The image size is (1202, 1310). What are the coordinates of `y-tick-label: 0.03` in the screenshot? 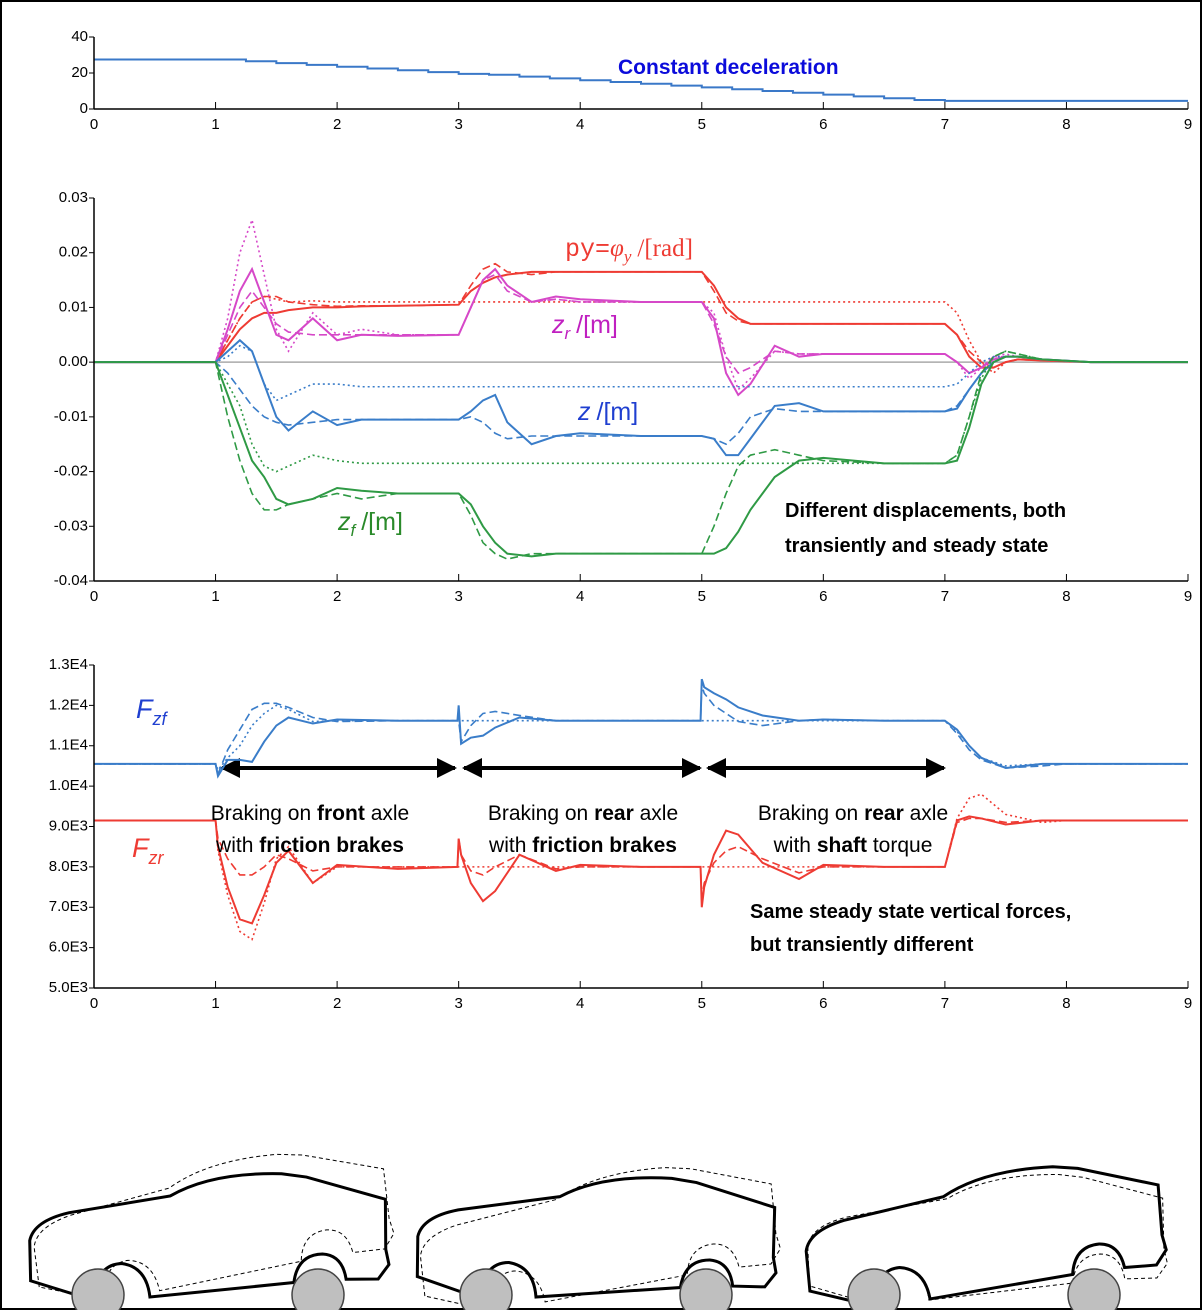 It's located at (73, 197).